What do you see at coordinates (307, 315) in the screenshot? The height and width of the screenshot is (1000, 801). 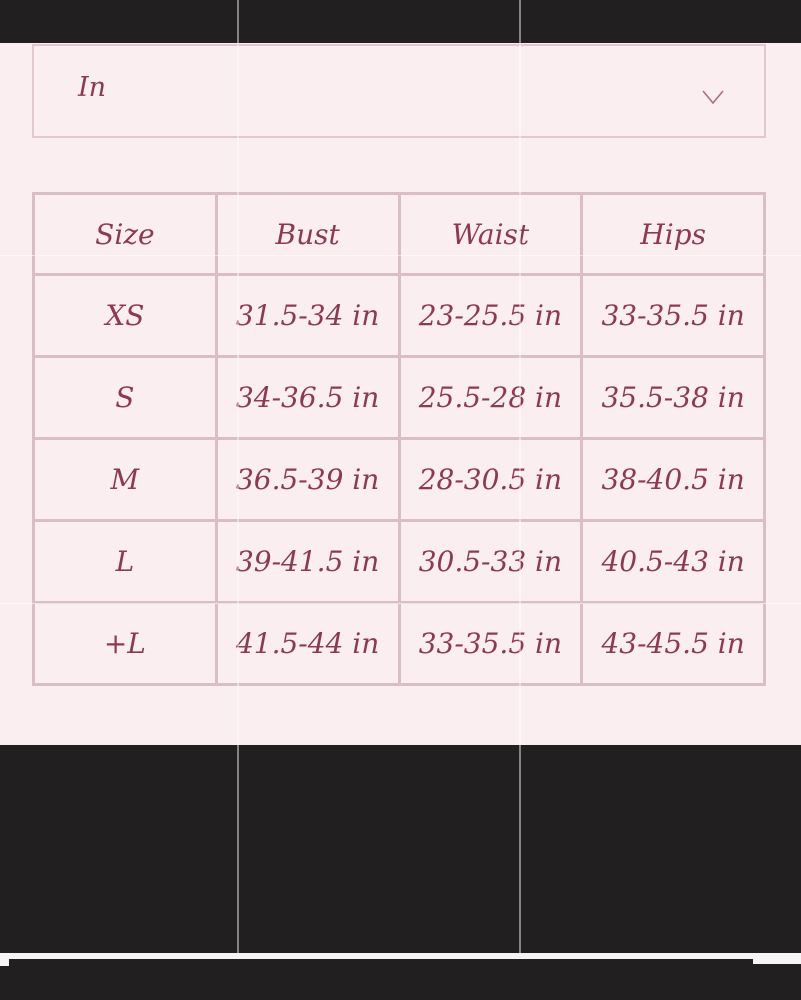 I see `size-chart-cell-bust: 31.5-34 in` at bounding box center [307, 315].